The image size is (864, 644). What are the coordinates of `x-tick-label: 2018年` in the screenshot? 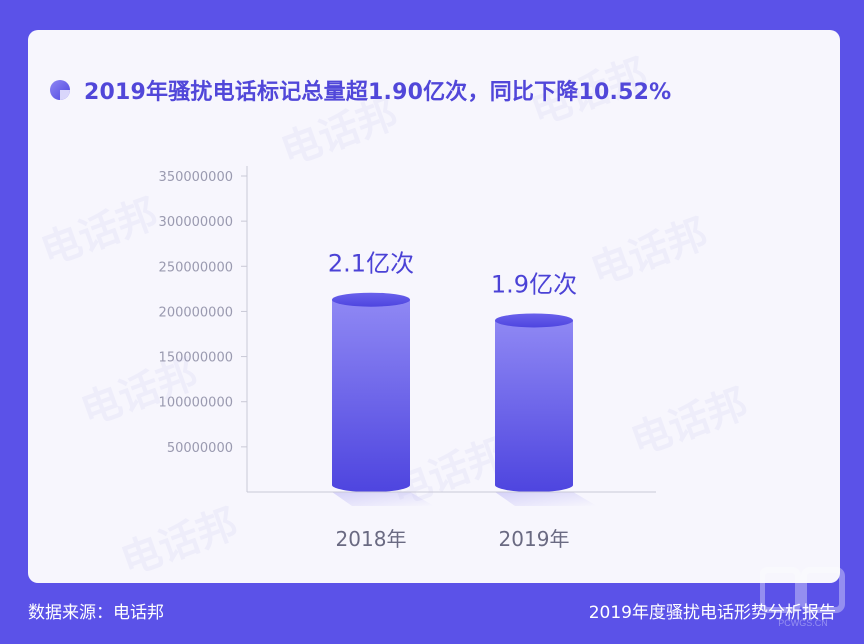 It's located at (371, 539).